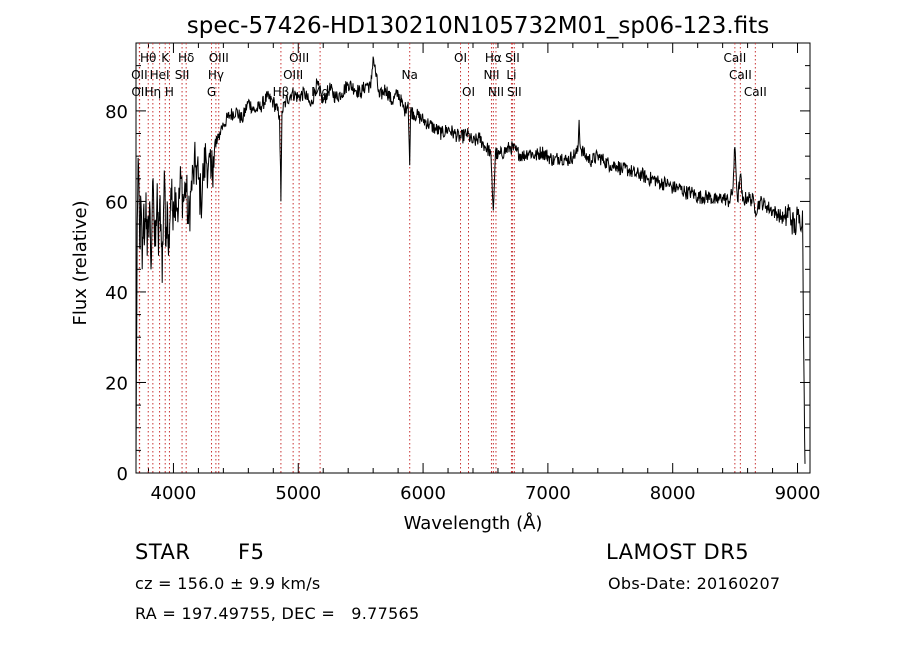 The image size is (900, 649). I want to click on spectral-line-label: Hδ, so click(186, 58).